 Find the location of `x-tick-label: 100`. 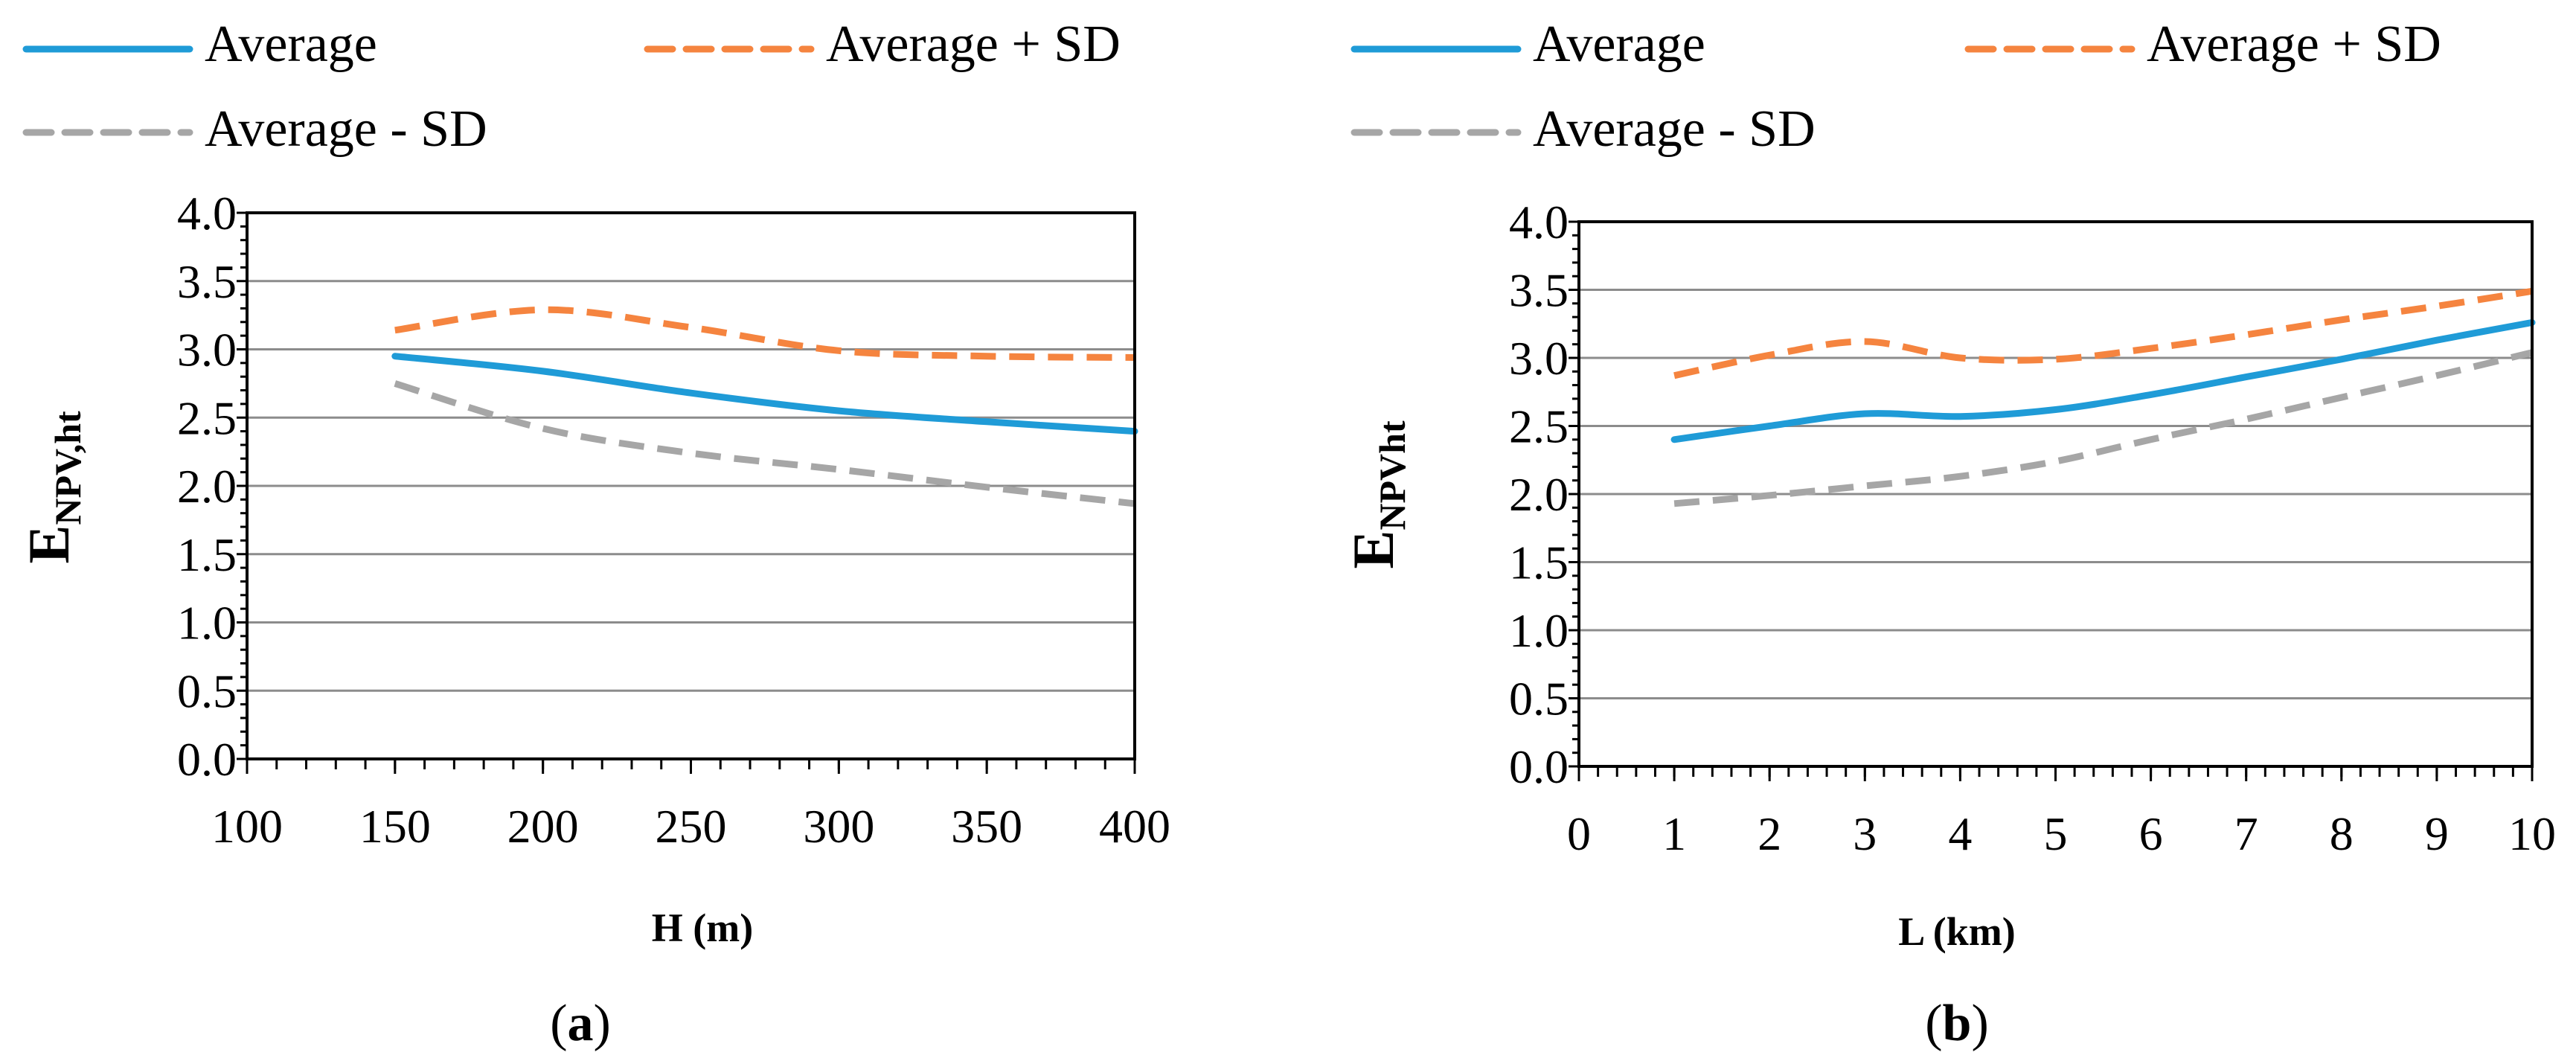

x-tick-label: 100 is located at coordinates (247, 826).